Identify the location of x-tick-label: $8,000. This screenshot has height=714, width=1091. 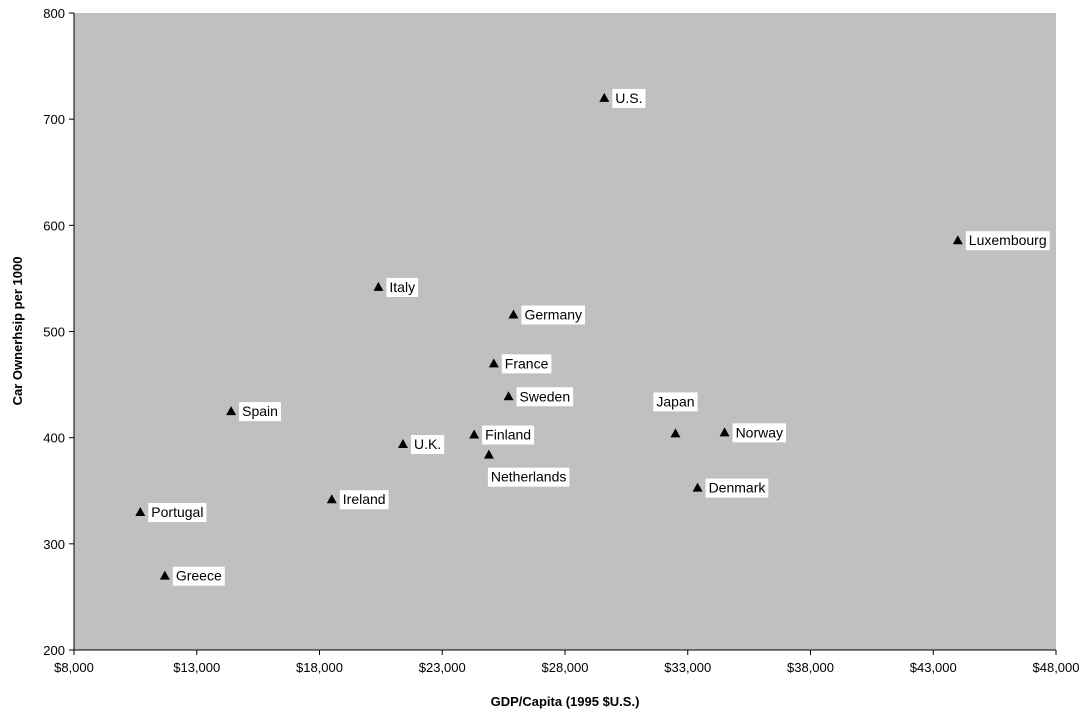
(74, 667).